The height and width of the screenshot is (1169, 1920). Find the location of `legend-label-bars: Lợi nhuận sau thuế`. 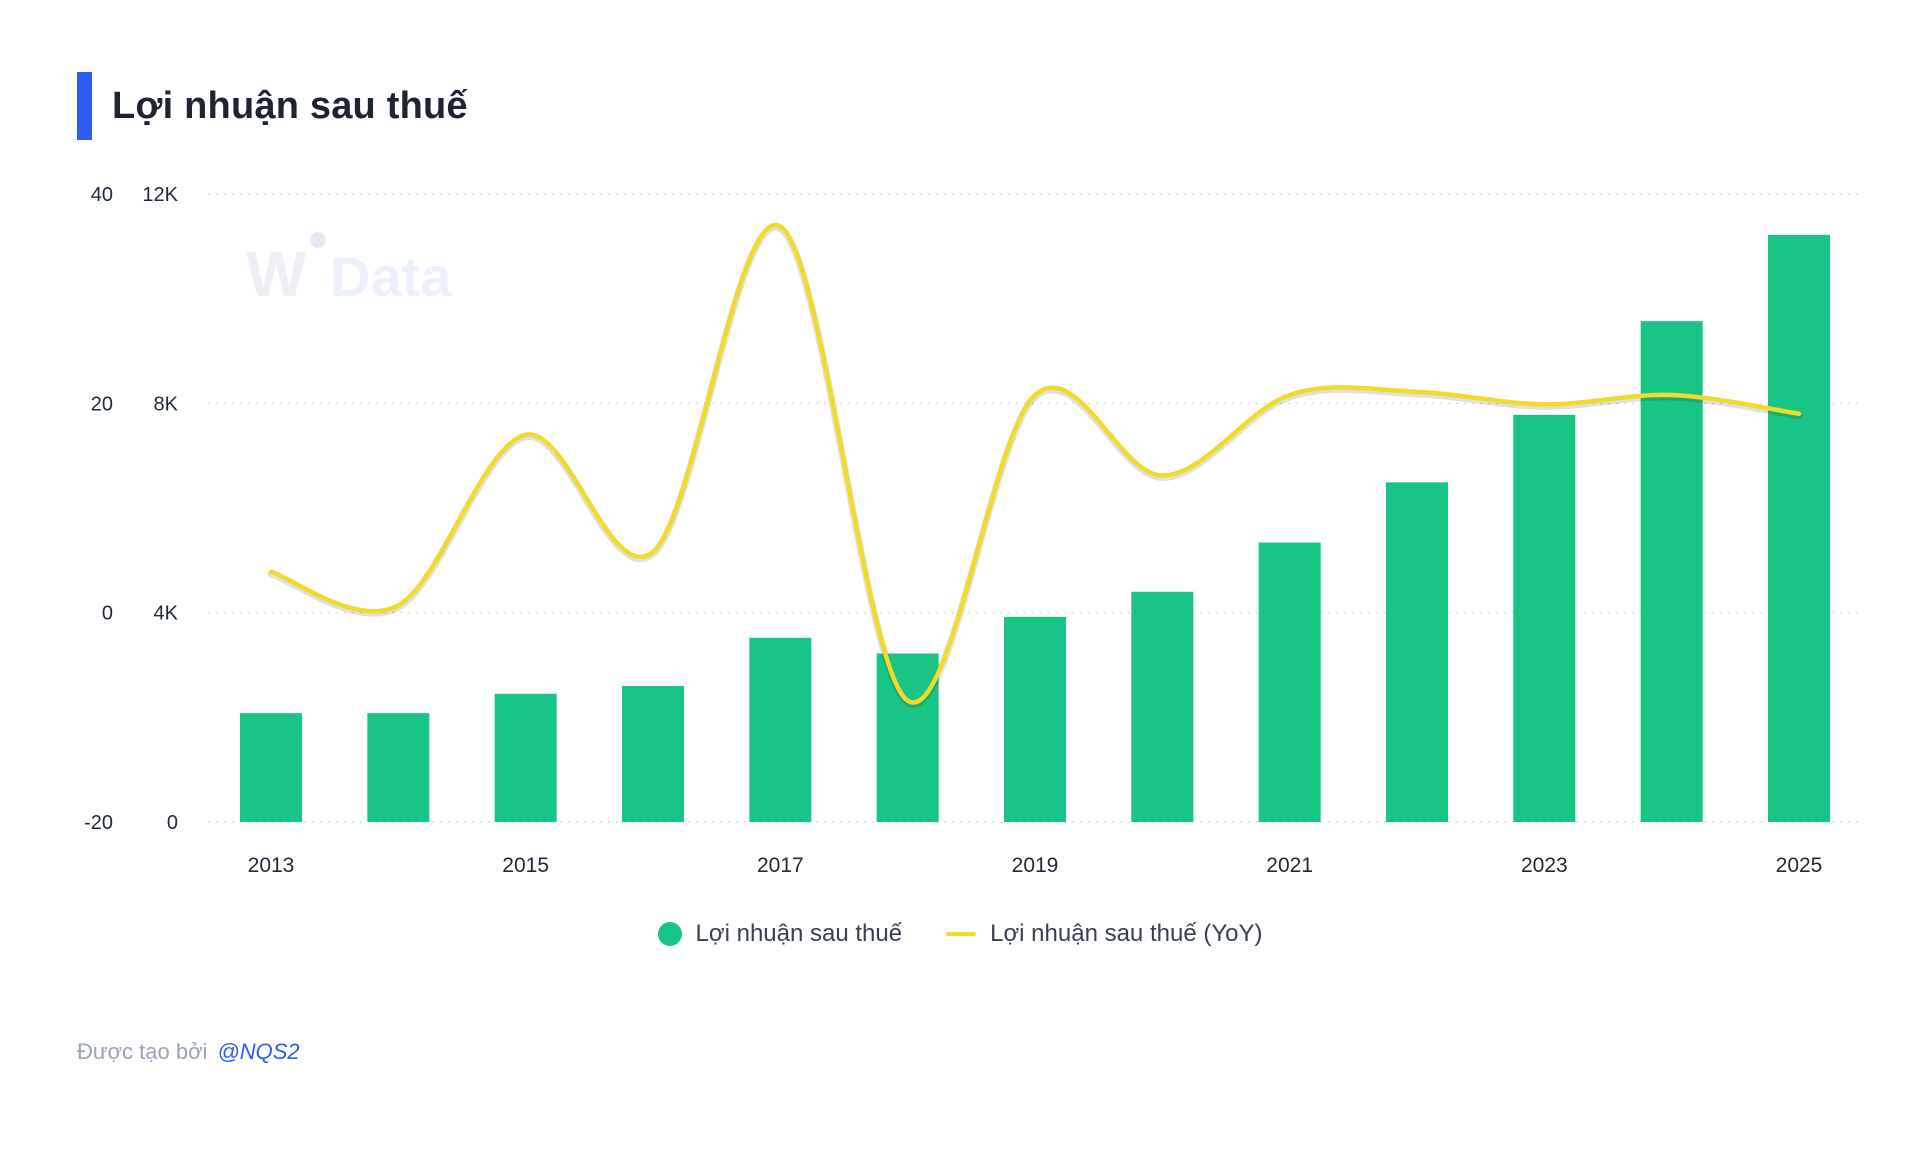

legend-label-bars: Lợi nhuận sau thuế is located at coordinates (799, 933).